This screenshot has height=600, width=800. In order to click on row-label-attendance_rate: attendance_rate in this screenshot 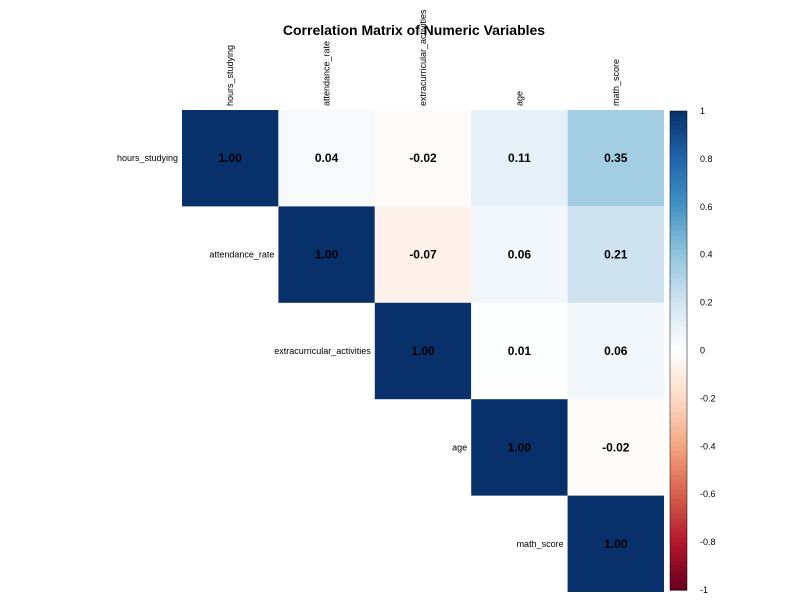, I will do `click(241, 255)`.